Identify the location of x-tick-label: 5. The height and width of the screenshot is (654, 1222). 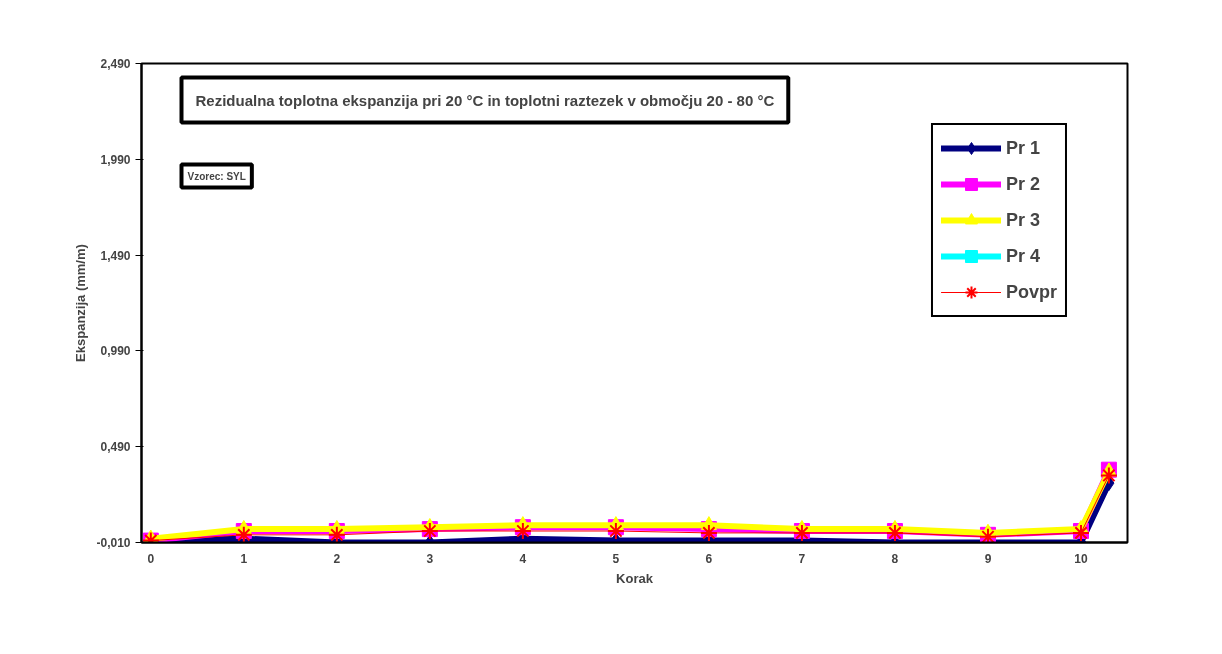
(616, 558).